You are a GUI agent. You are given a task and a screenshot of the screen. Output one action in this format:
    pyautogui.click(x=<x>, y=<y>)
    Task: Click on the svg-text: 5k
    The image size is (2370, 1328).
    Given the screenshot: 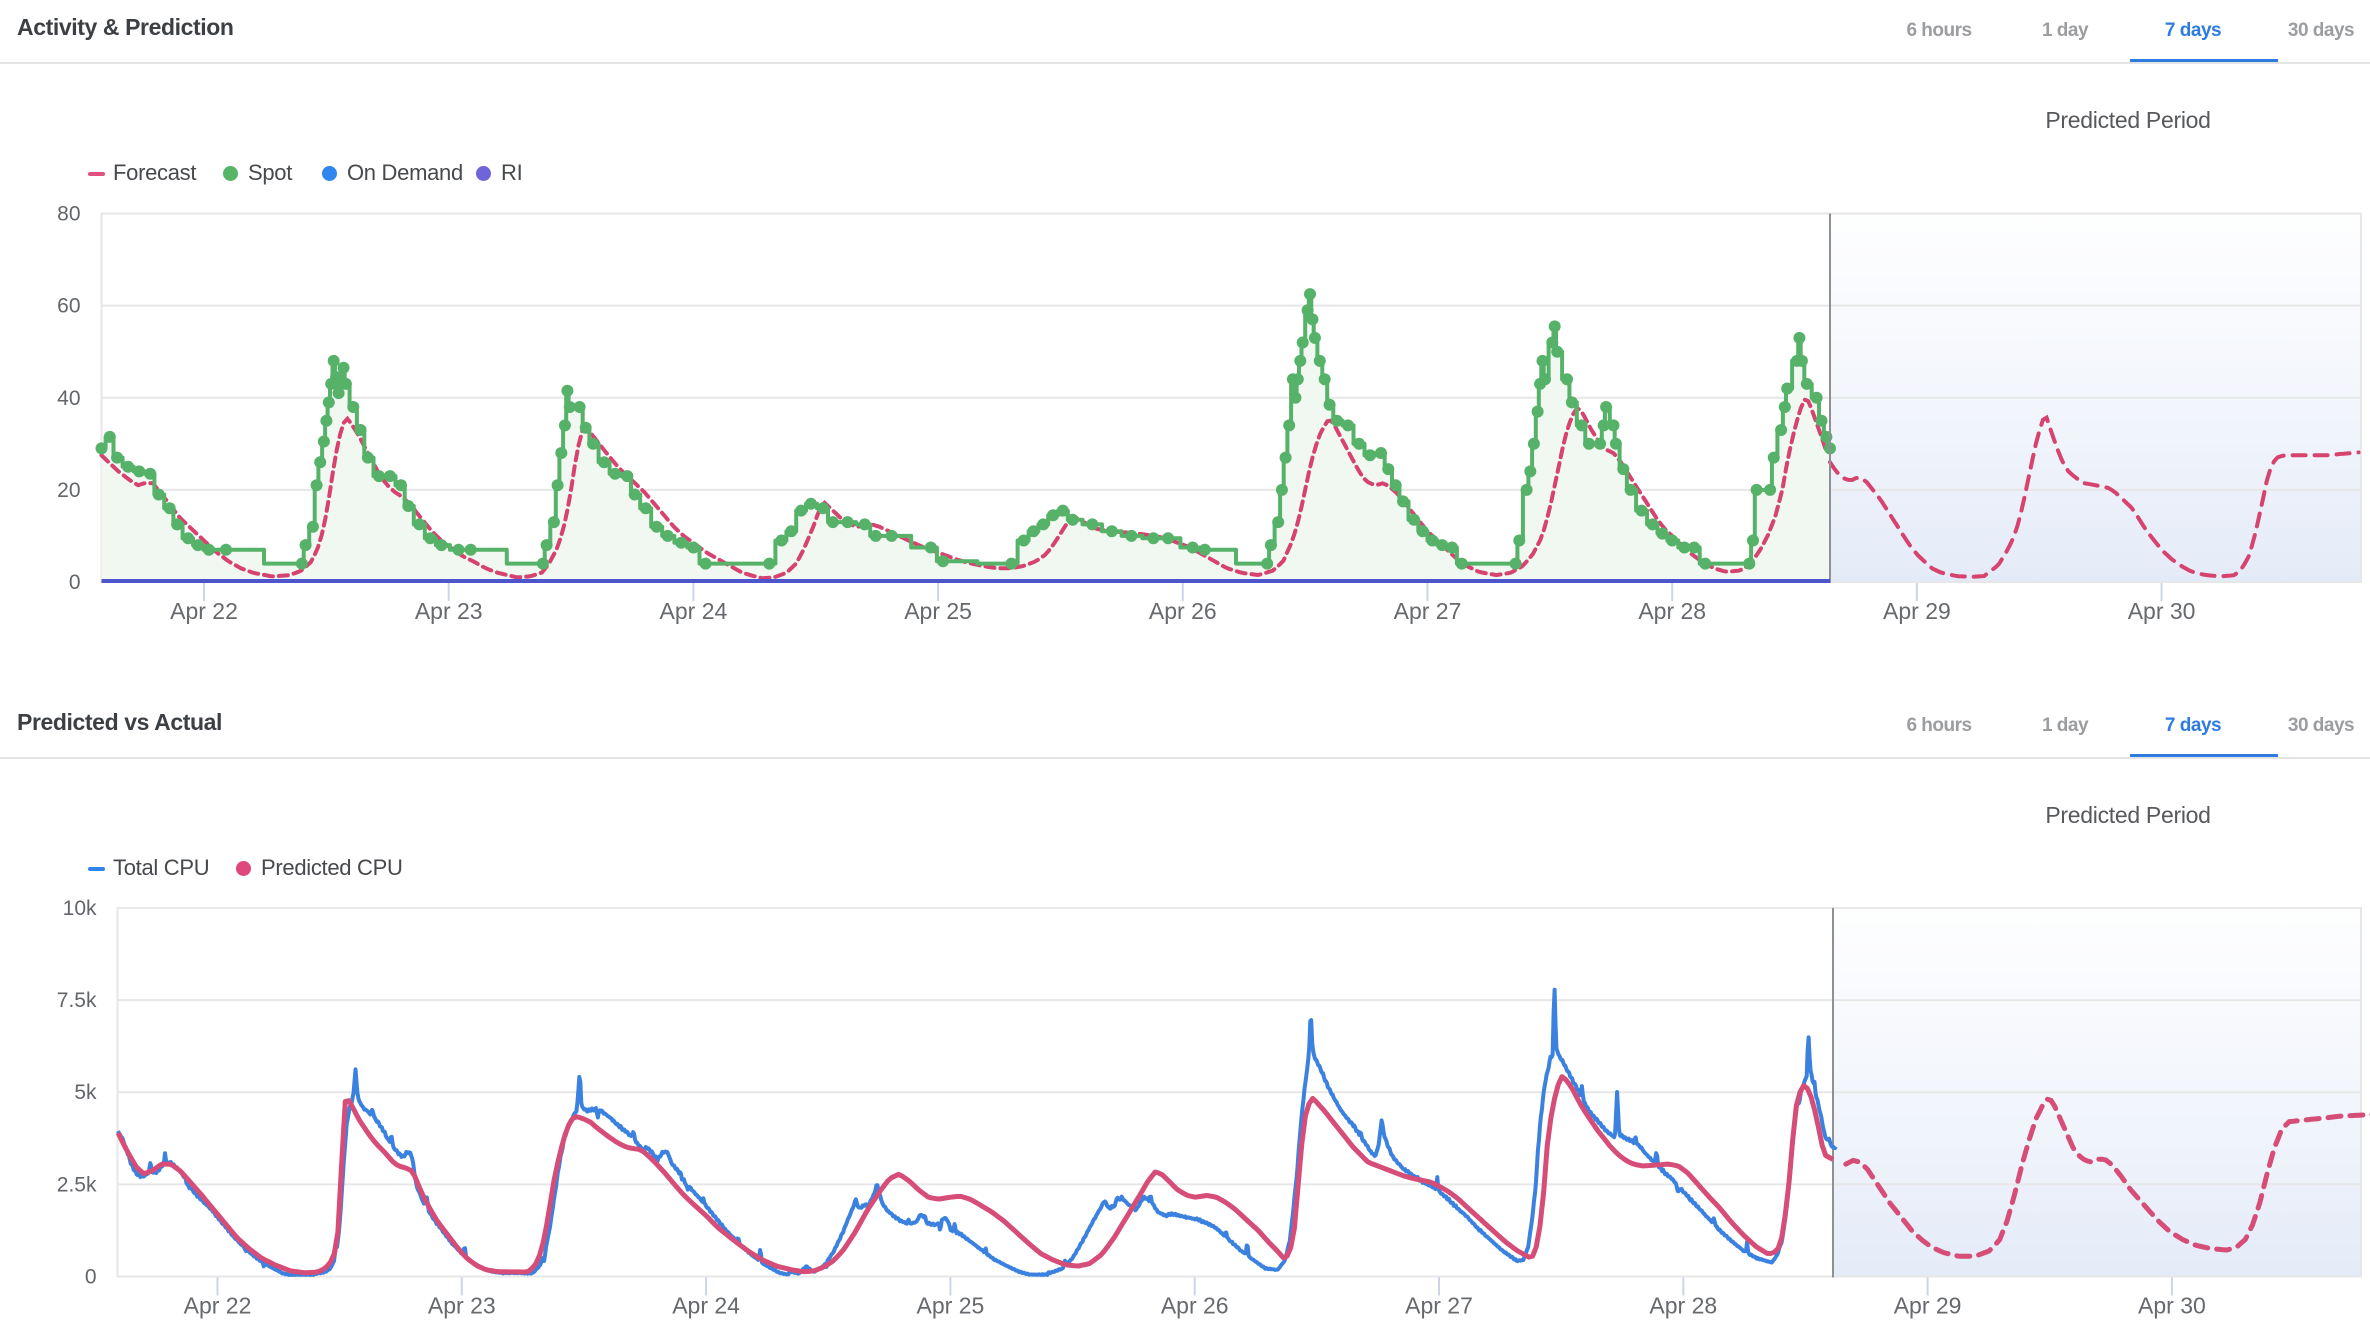 What is the action you would take?
    pyautogui.click(x=85, y=1092)
    